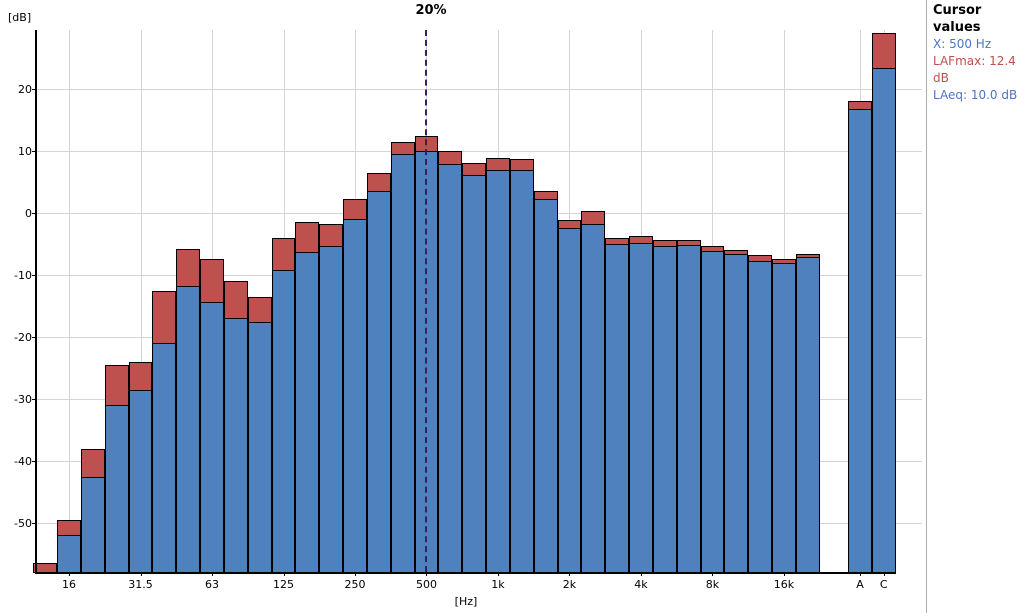 The width and height of the screenshot is (1033, 613). Describe the element at coordinates (860, 584) in the screenshot. I see `x-tick-label: A` at that location.